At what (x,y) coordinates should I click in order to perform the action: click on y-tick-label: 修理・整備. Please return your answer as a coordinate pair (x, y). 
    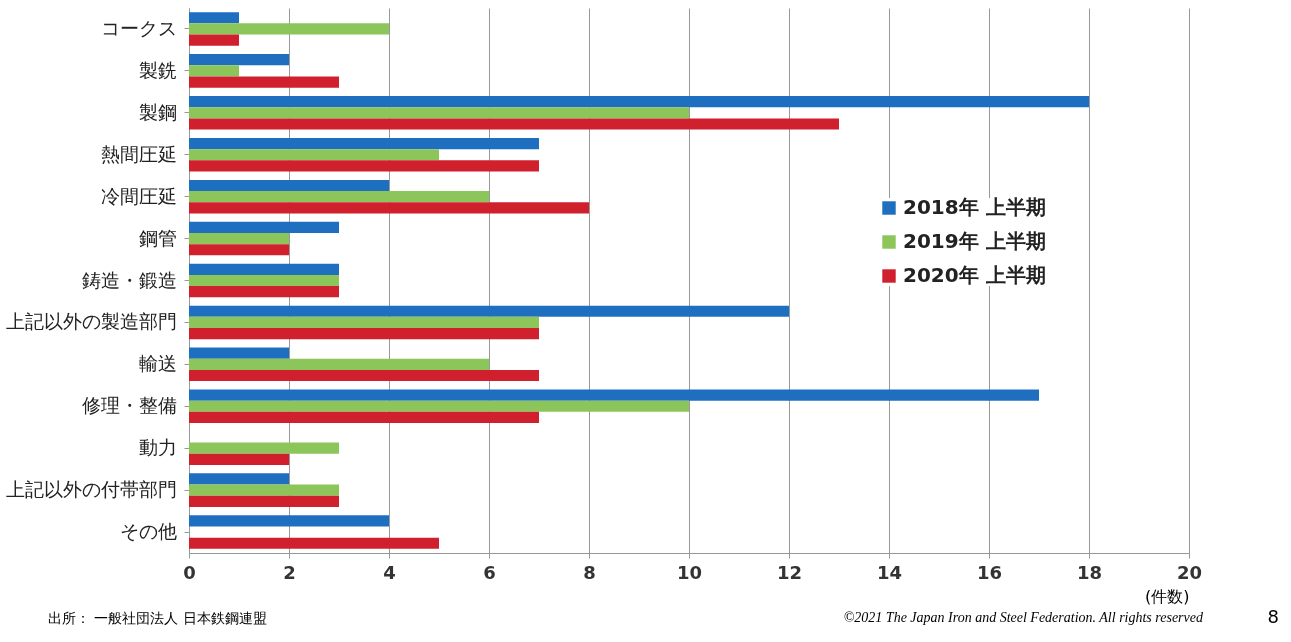
    Looking at the image, I should click on (129, 405).